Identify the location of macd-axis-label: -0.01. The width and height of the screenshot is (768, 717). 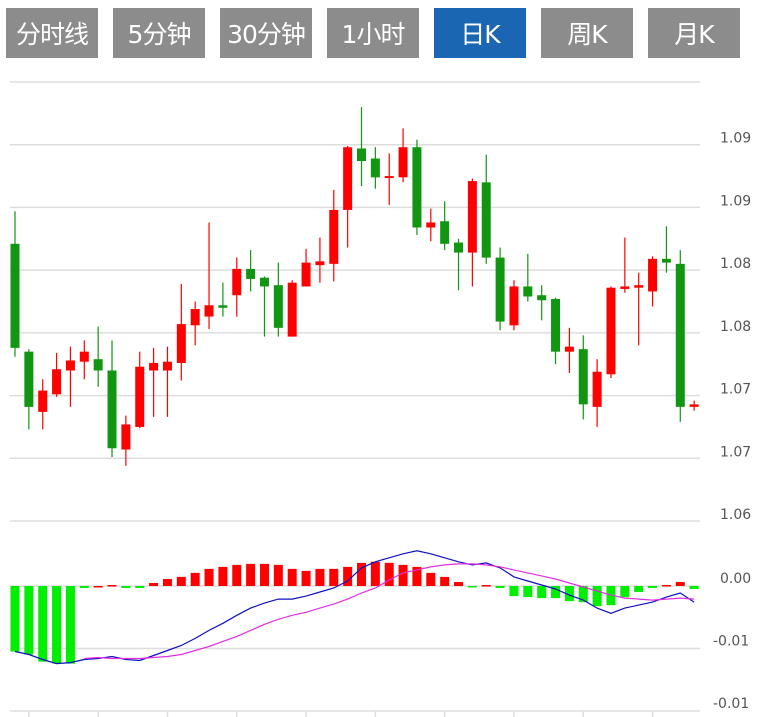
(731, 642).